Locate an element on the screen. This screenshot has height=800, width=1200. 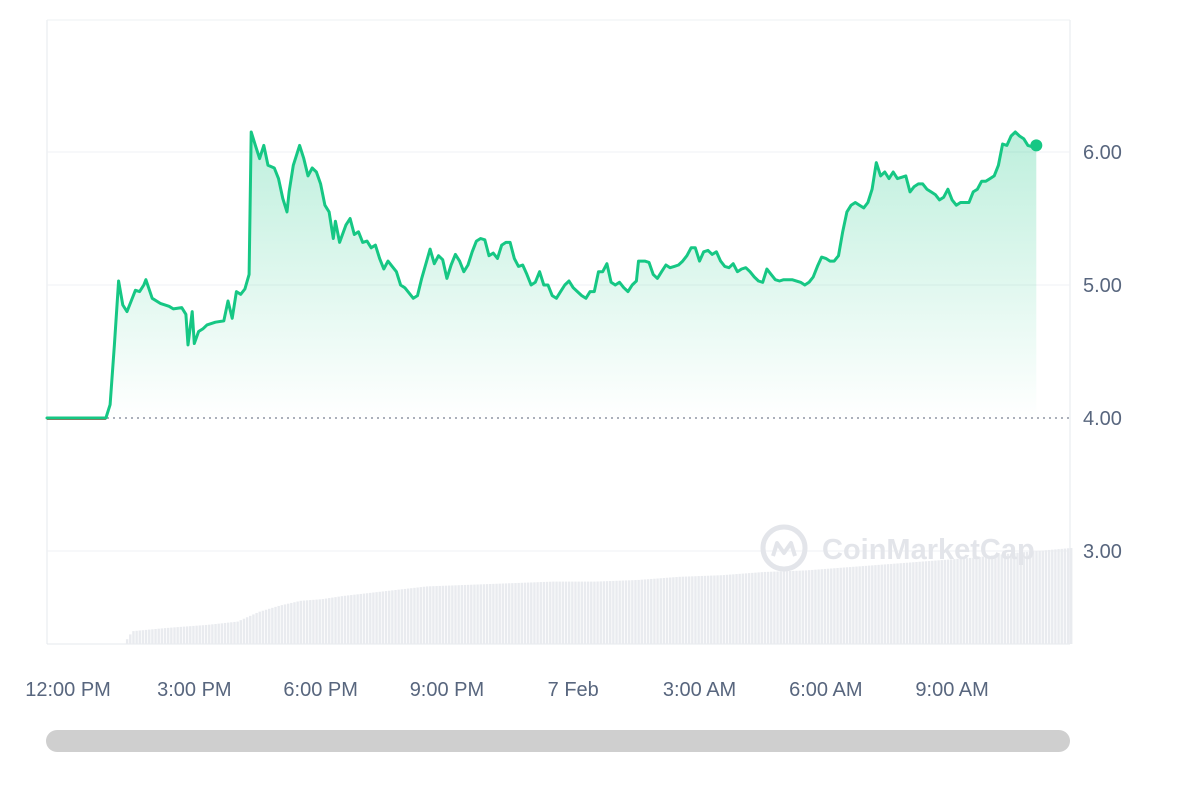
watermark-text: CoinMarketCap is located at coordinates (928, 550).